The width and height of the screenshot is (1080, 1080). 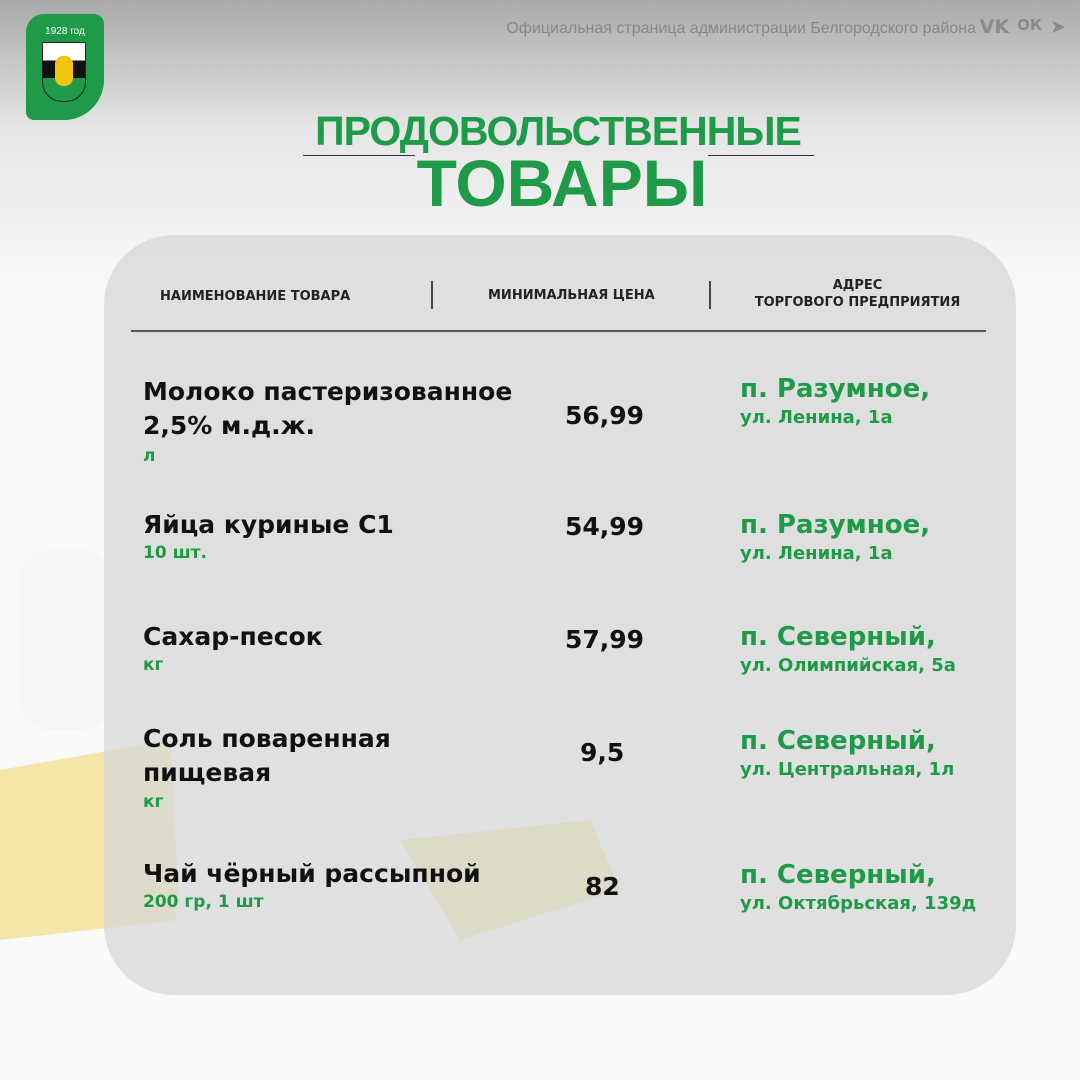 I want to click on title-line2: ТОВАРЫ, so click(x=562, y=183).